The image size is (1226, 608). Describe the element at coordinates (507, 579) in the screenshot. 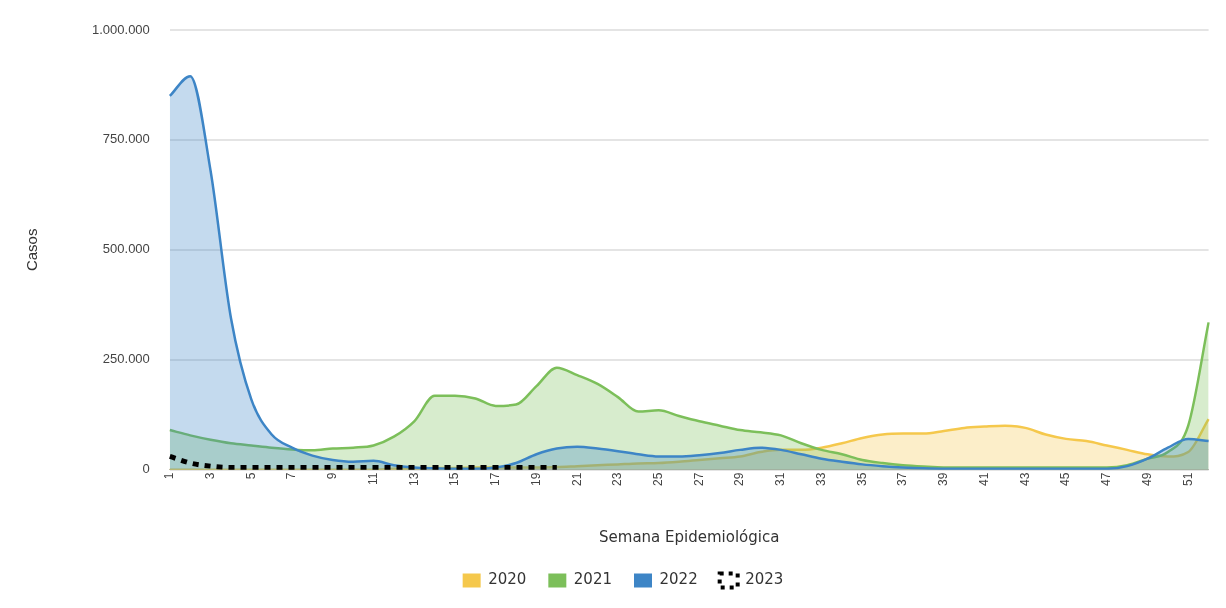

I see `legend-label: 2020` at that location.